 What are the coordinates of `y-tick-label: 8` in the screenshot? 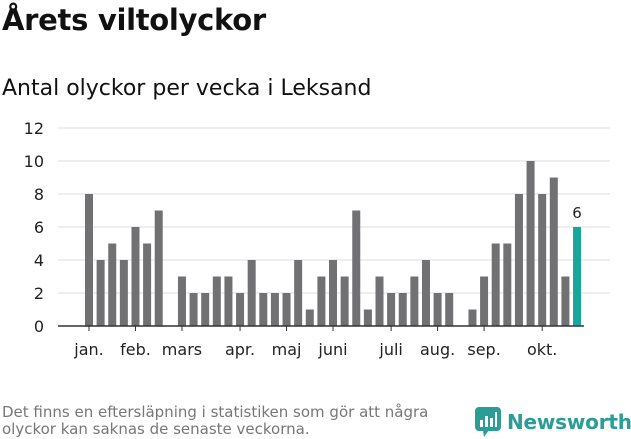 It's located at (39, 194).